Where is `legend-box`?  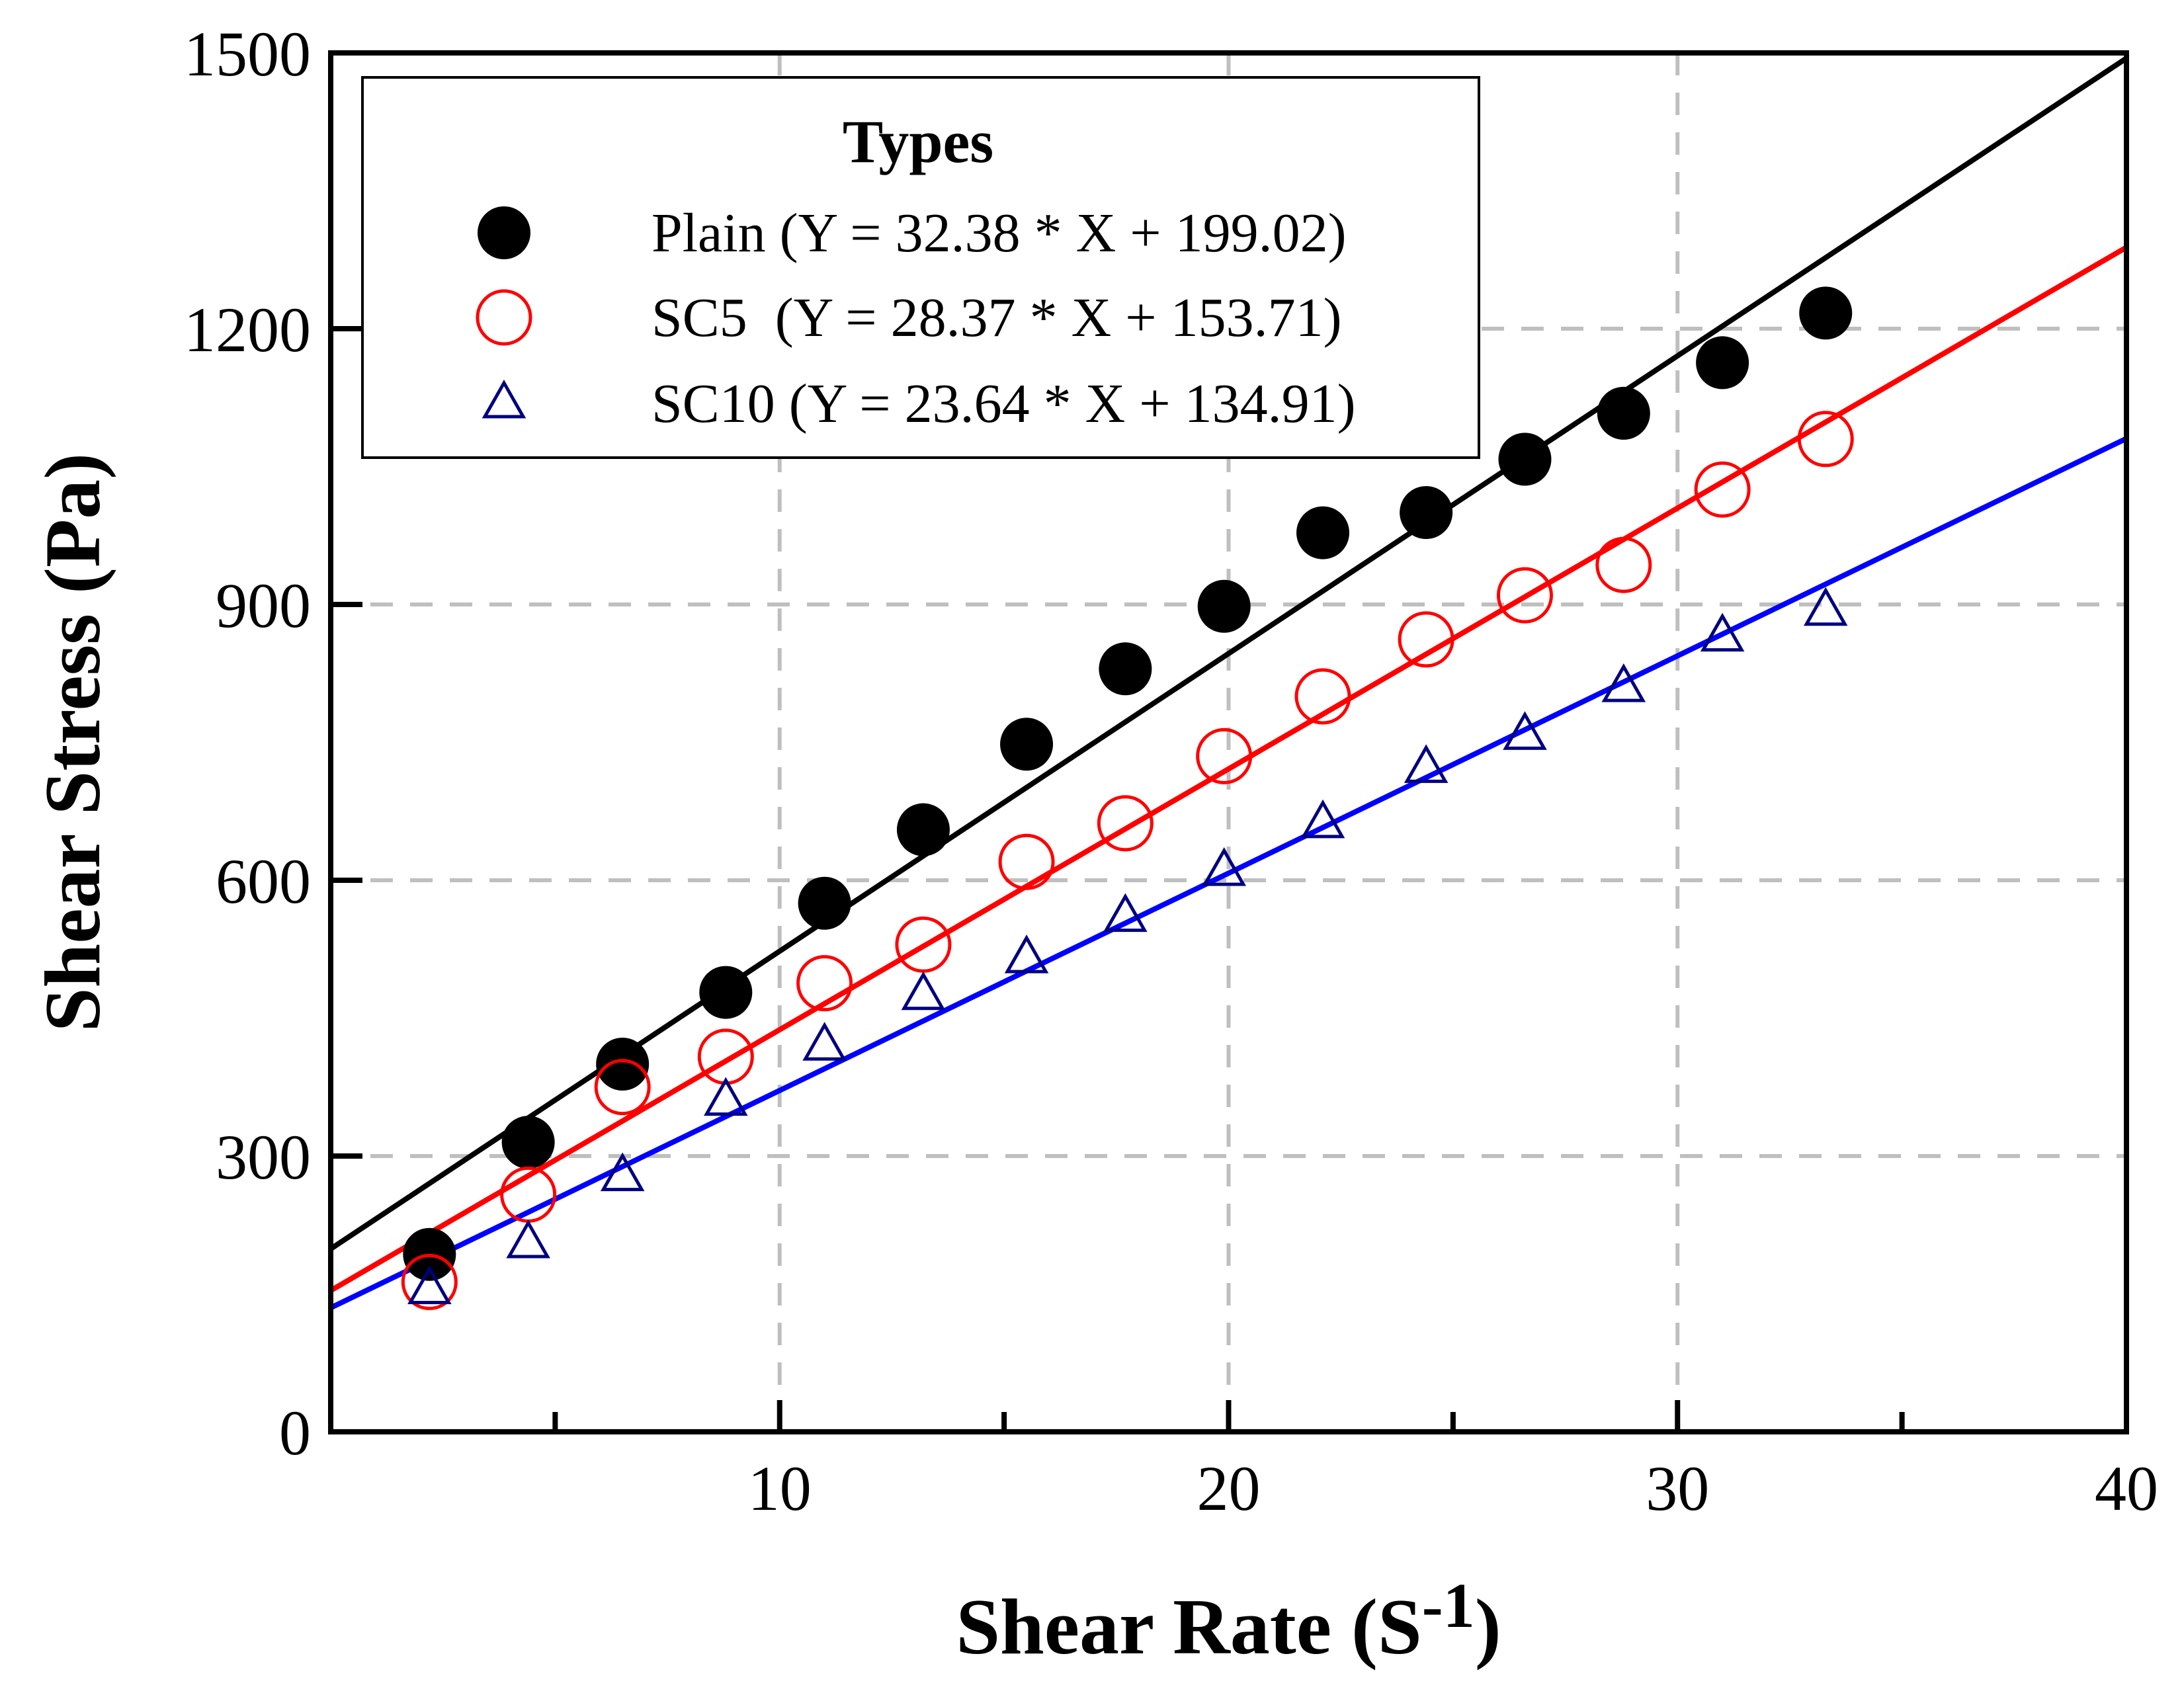
legend-box is located at coordinates (920, 267).